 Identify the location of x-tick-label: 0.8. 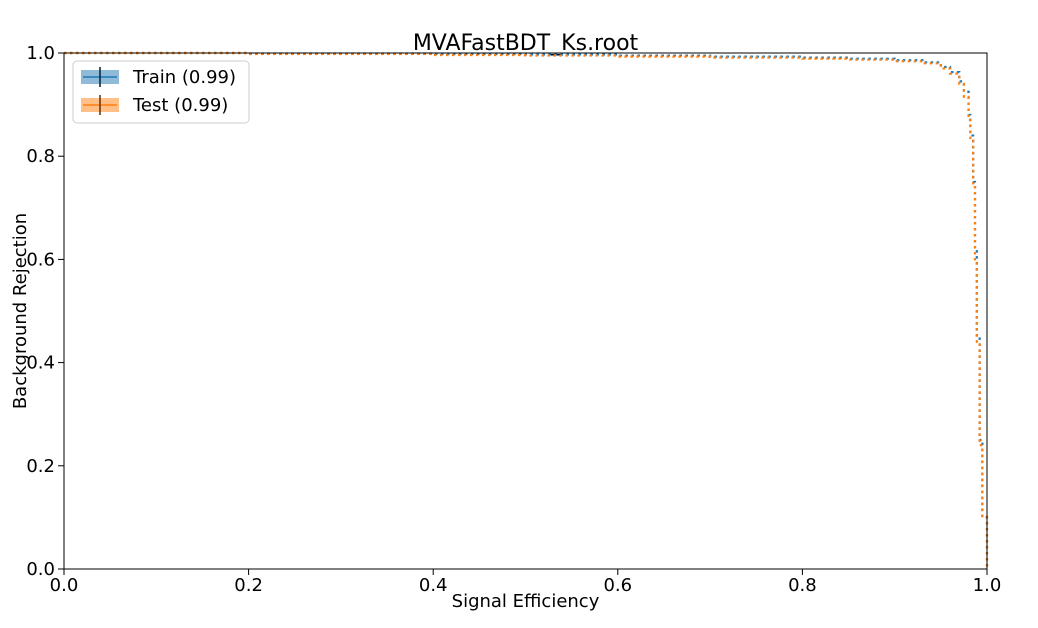
(802, 585).